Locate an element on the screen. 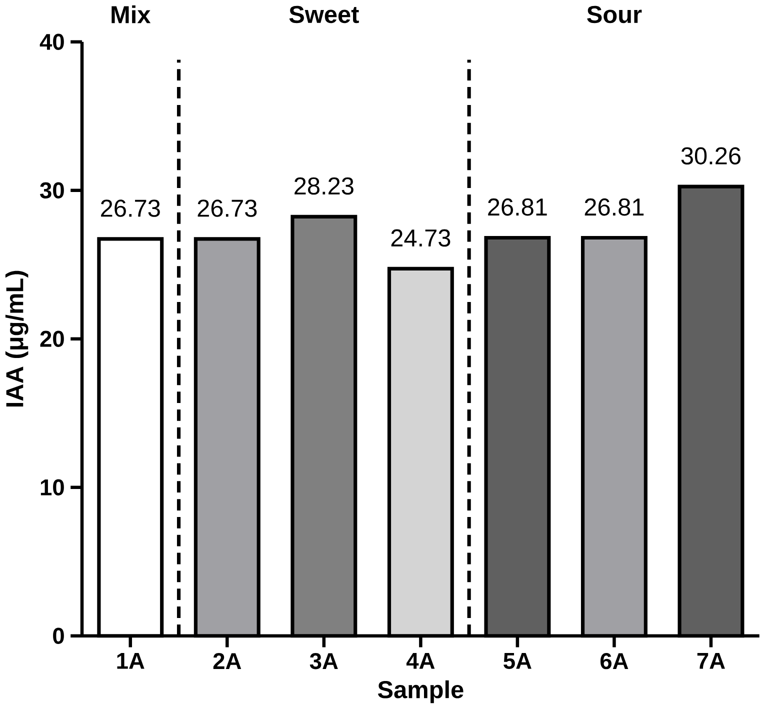  y-tick-label: 20 is located at coordinates (52, 339).